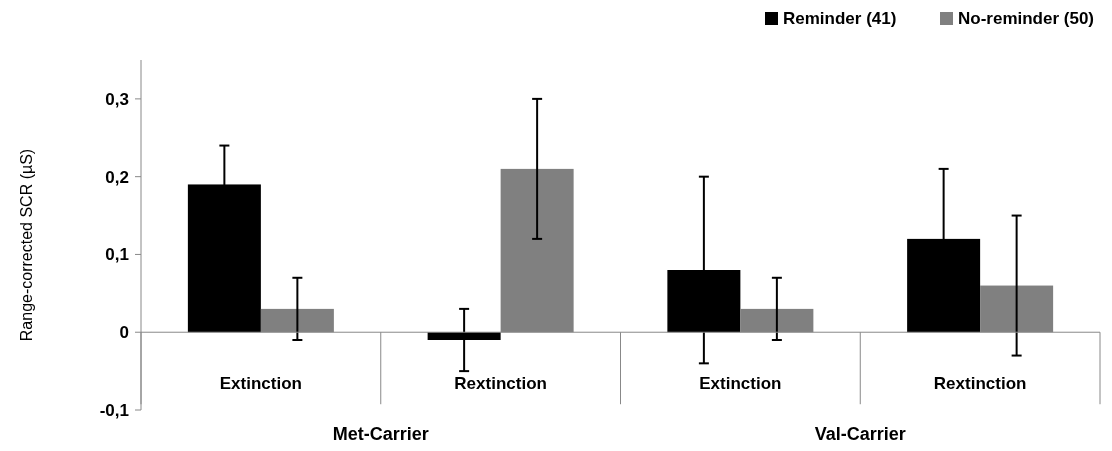 This screenshot has width=1112, height=451. What do you see at coordinates (124, 333) in the screenshot?
I see `y-tick-label: 0` at bounding box center [124, 333].